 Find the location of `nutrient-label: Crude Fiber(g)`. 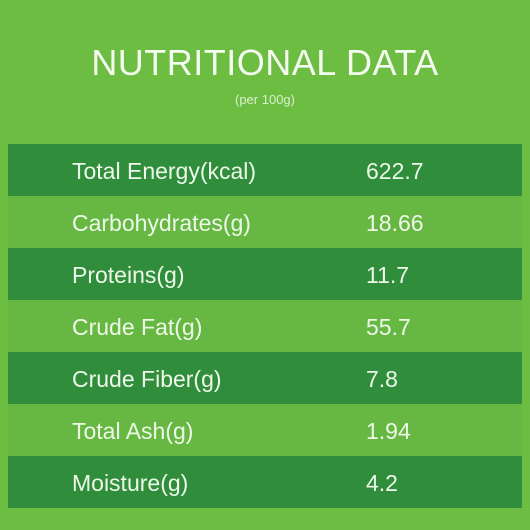

nutrient-label: Crude Fiber(g) is located at coordinates (147, 379).